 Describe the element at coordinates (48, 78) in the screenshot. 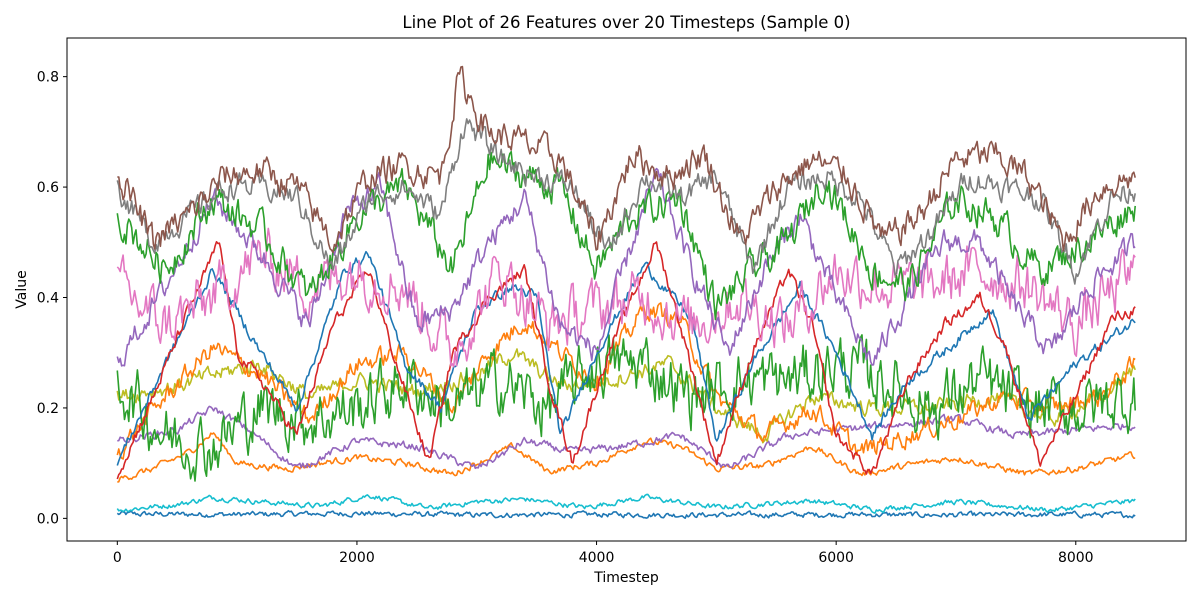

I see `y-tick-label: 0.8` at that location.